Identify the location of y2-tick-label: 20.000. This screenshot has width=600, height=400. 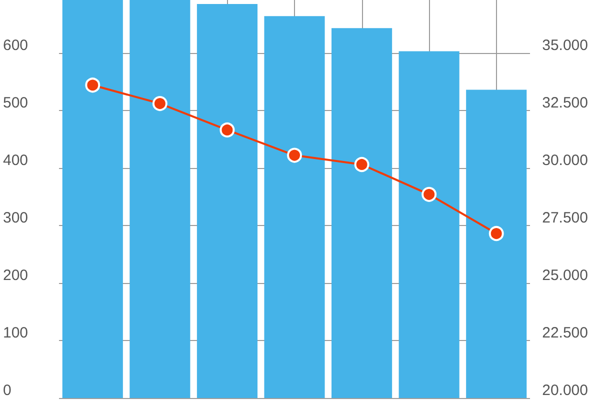
(565, 390).